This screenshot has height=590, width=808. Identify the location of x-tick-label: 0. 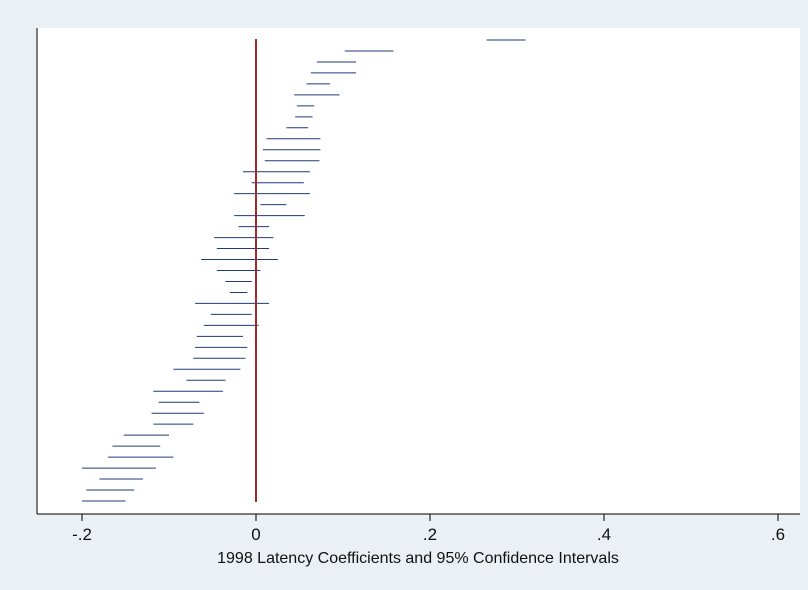
(255, 534).